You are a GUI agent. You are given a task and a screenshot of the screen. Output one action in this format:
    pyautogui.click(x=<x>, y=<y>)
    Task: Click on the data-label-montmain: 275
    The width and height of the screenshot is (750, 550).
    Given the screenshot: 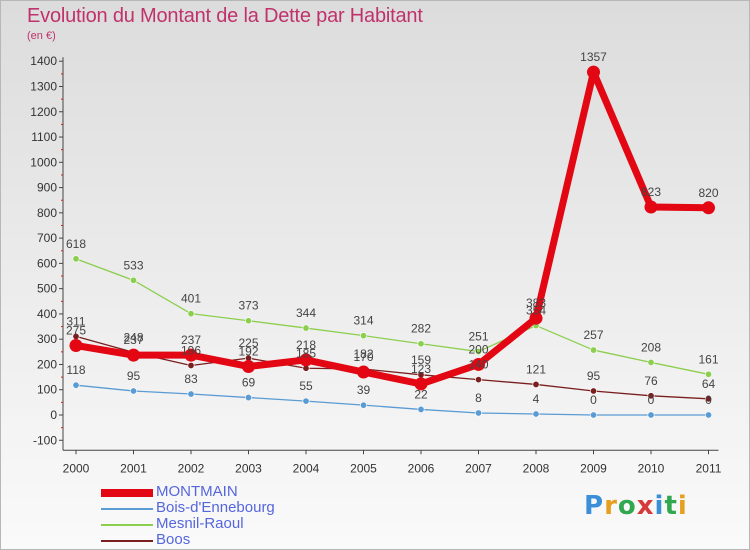 What is the action you would take?
    pyautogui.click(x=76, y=331)
    